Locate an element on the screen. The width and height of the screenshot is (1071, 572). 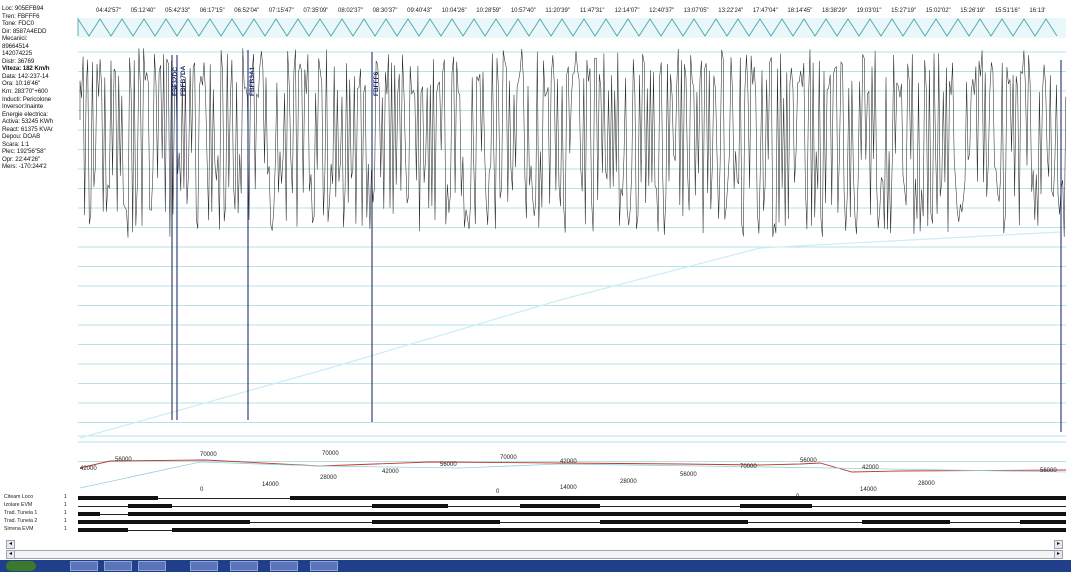
time-label: 10:28'59" is located at coordinates (489, 11).